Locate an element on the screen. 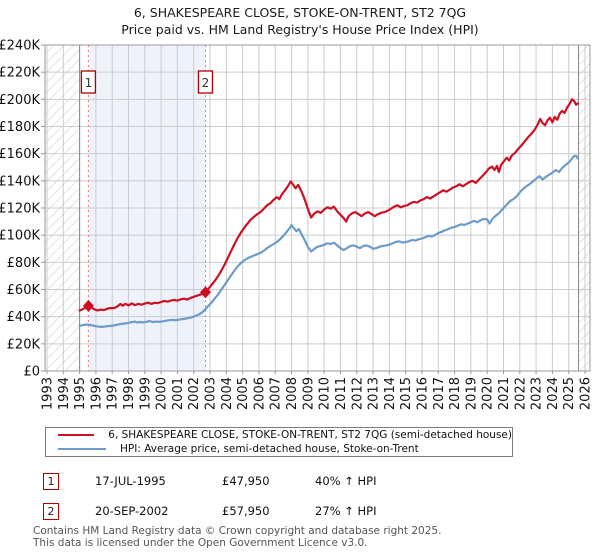  svg-text: 2004 is located at coordinates (227, 393).